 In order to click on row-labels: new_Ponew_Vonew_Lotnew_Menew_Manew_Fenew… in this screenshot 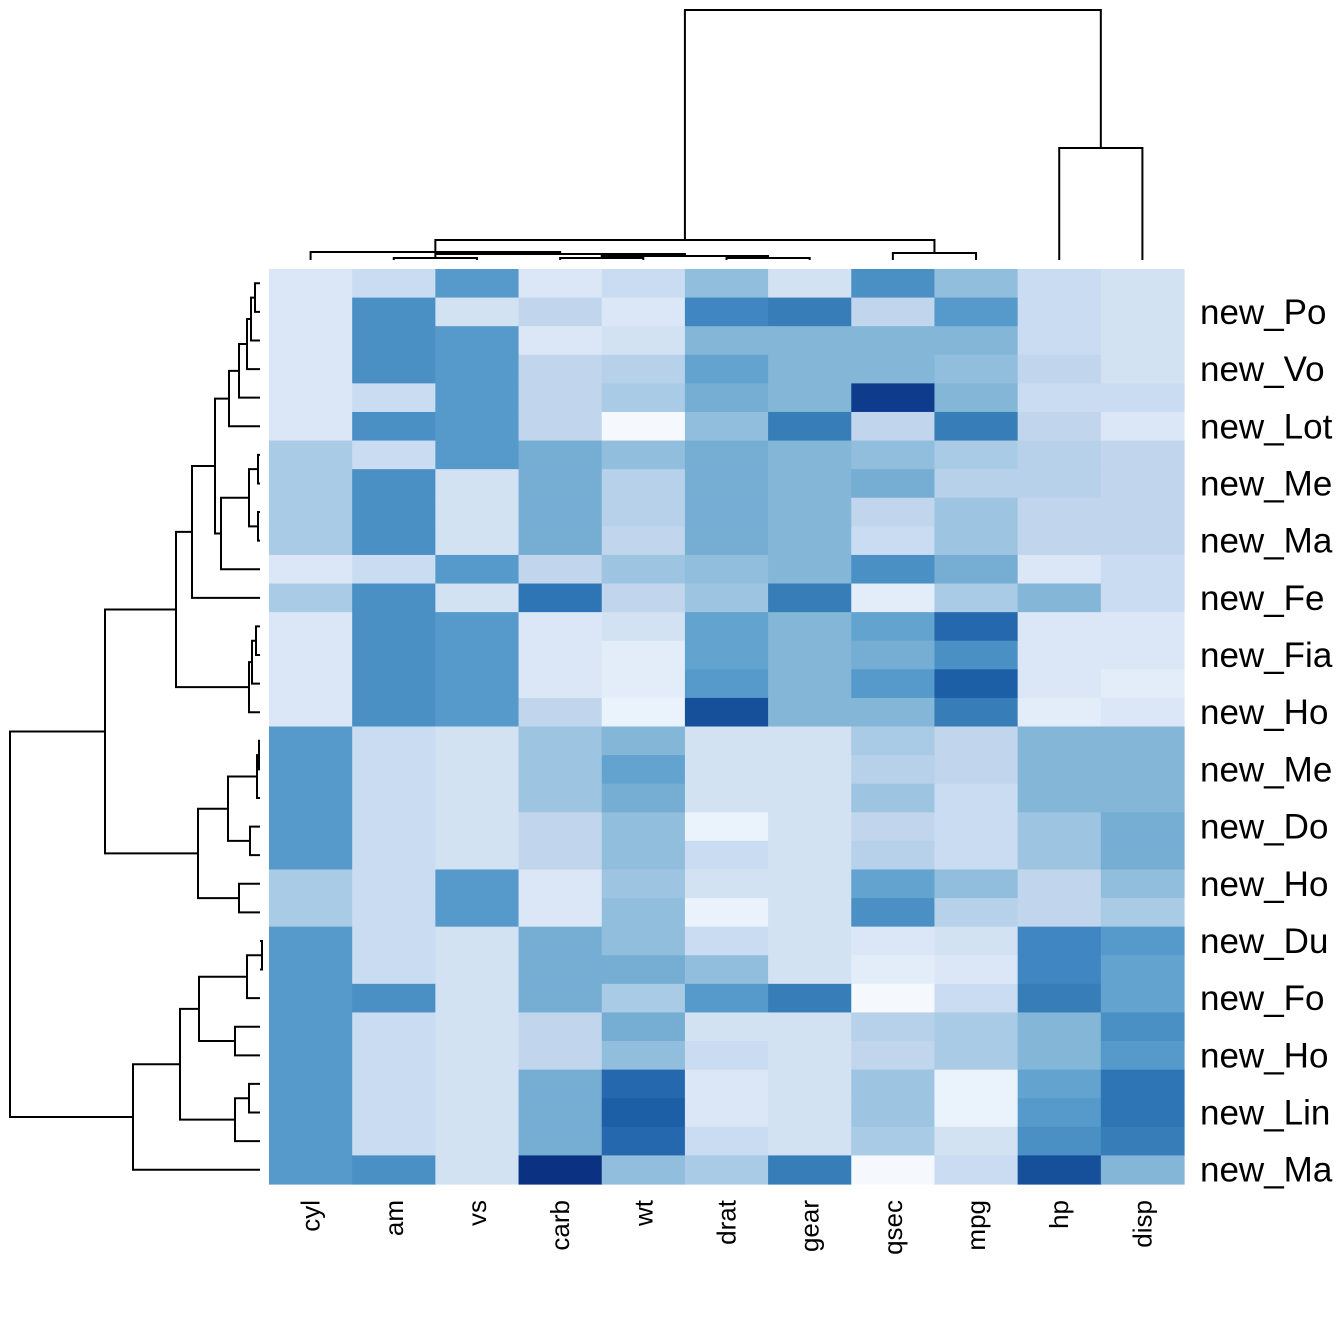, I will do `click(1266, 741)`.